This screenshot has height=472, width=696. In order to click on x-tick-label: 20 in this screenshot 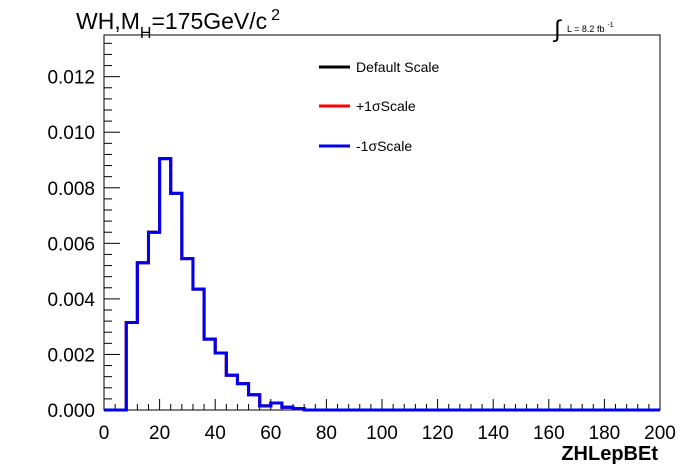, I will do `click(159, 433)`.